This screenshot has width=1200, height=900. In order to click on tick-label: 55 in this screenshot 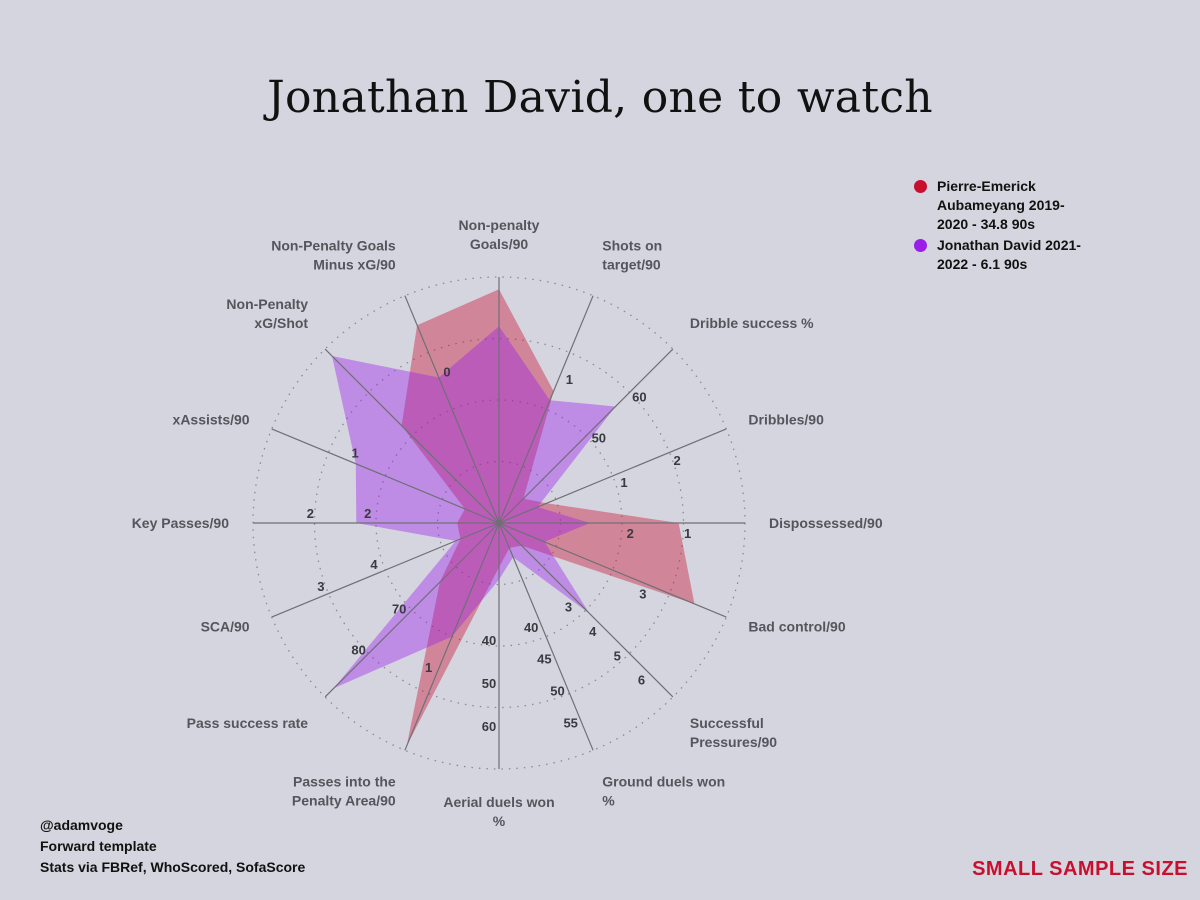, I will do `click(570, 722)`.